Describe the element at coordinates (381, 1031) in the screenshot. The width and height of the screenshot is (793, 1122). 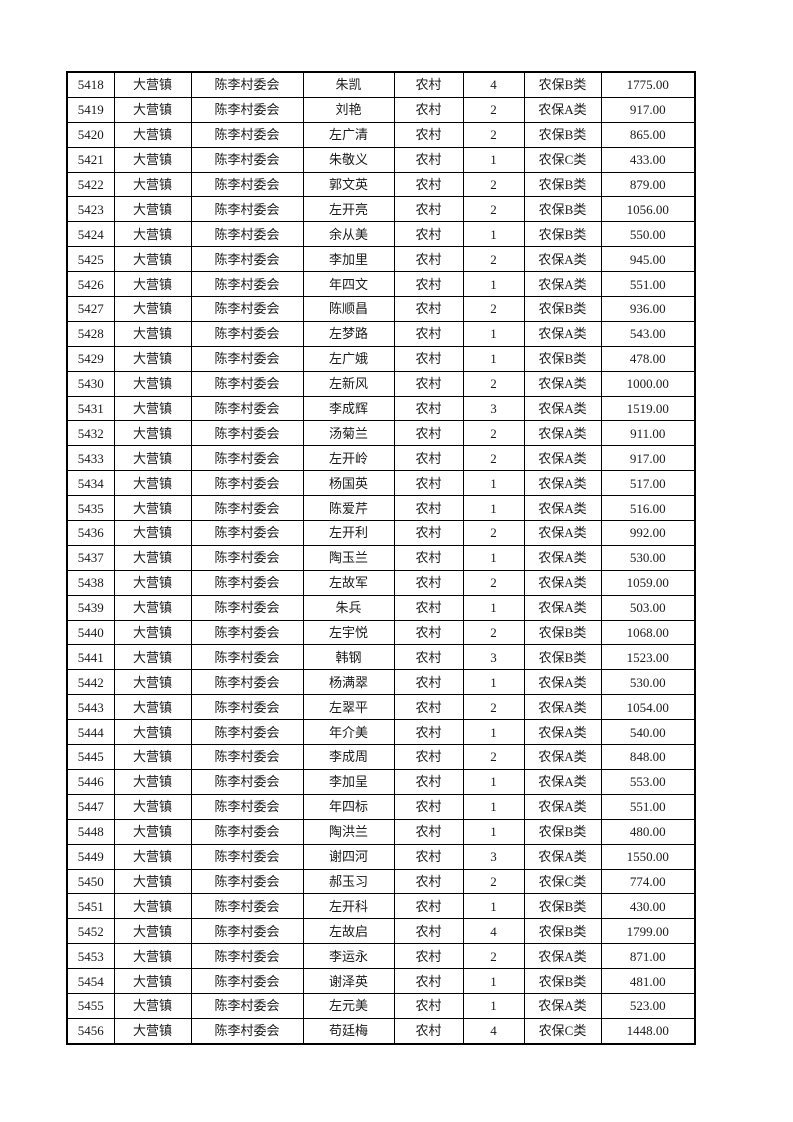
I see `table-row: 5456 大营镇 陈李村委会 苟廷梅 农村 4 农保C类 1448.00` at that location.